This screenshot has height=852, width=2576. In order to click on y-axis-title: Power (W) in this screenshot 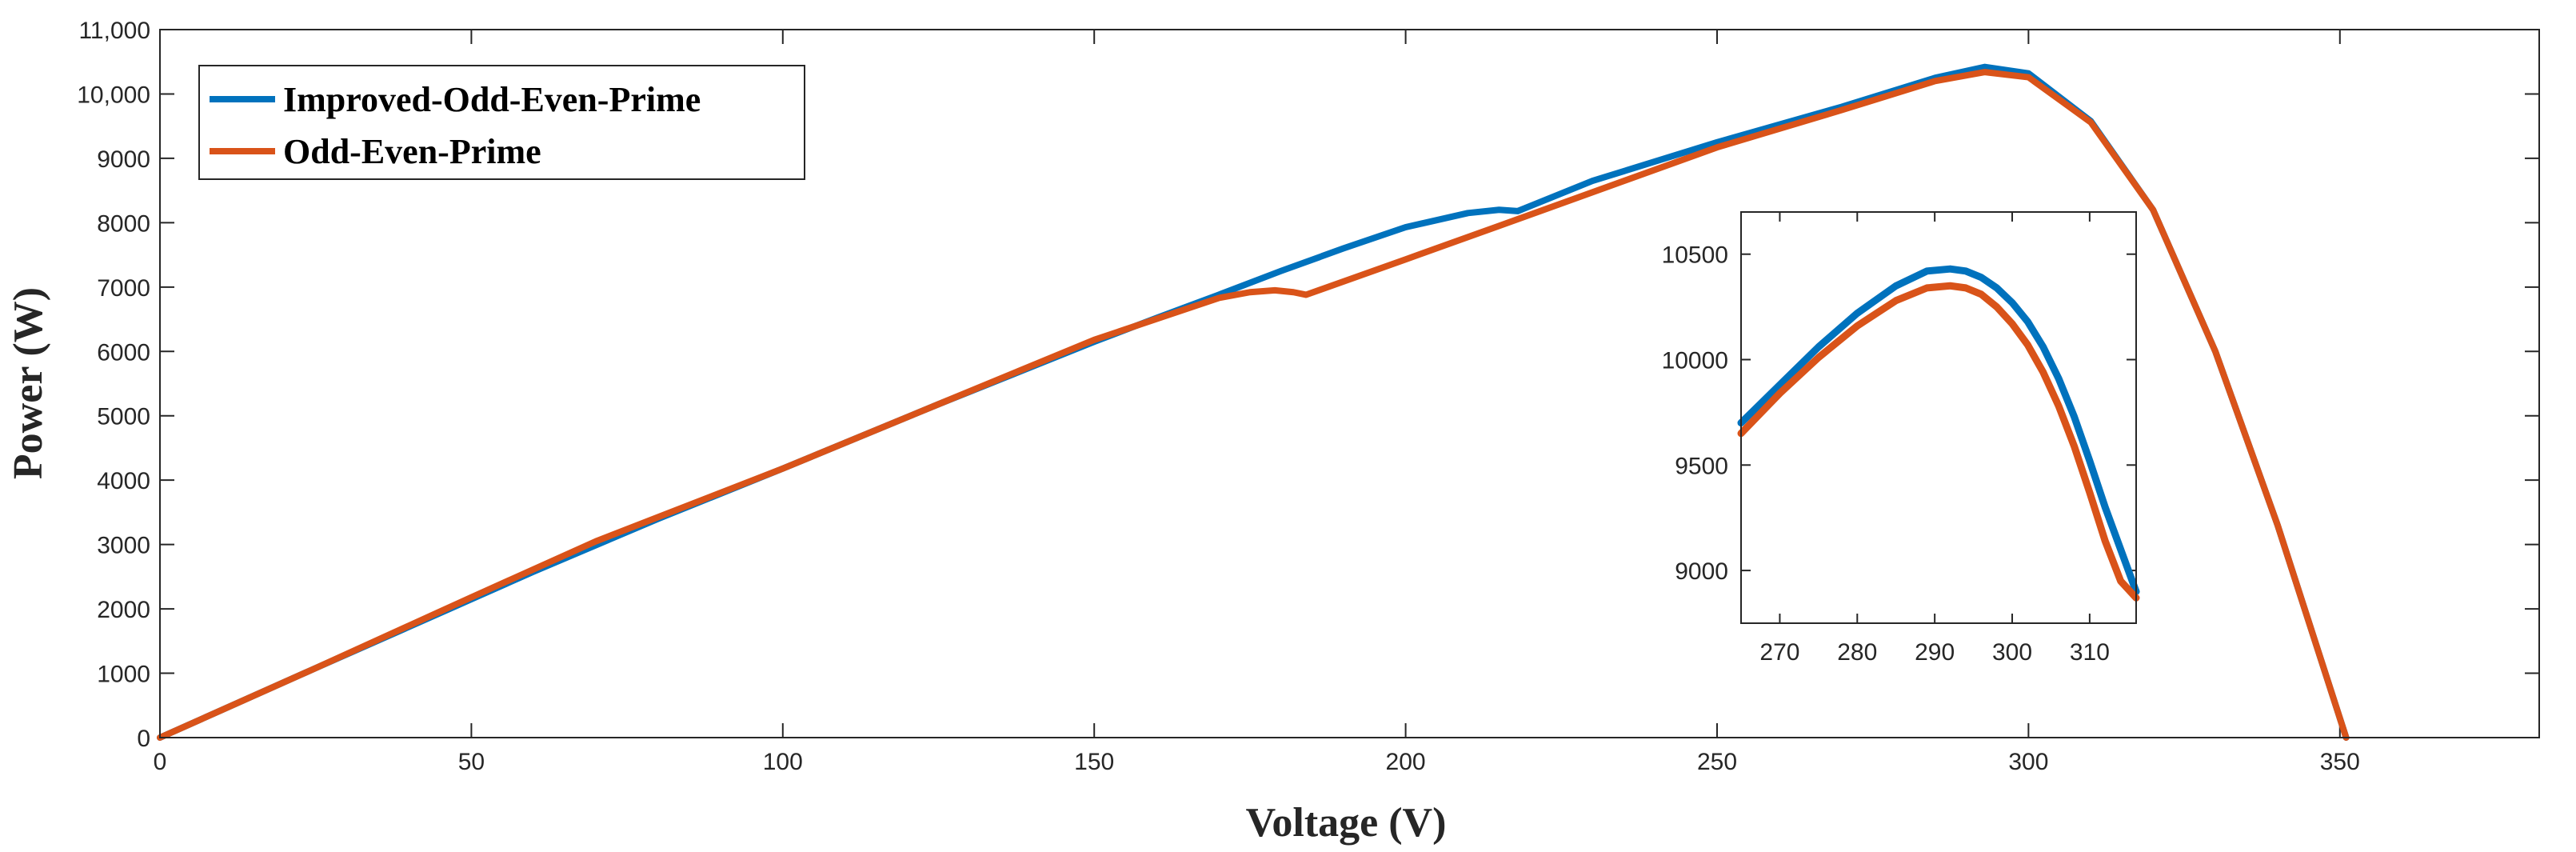, I will do `click(29, 383)`.